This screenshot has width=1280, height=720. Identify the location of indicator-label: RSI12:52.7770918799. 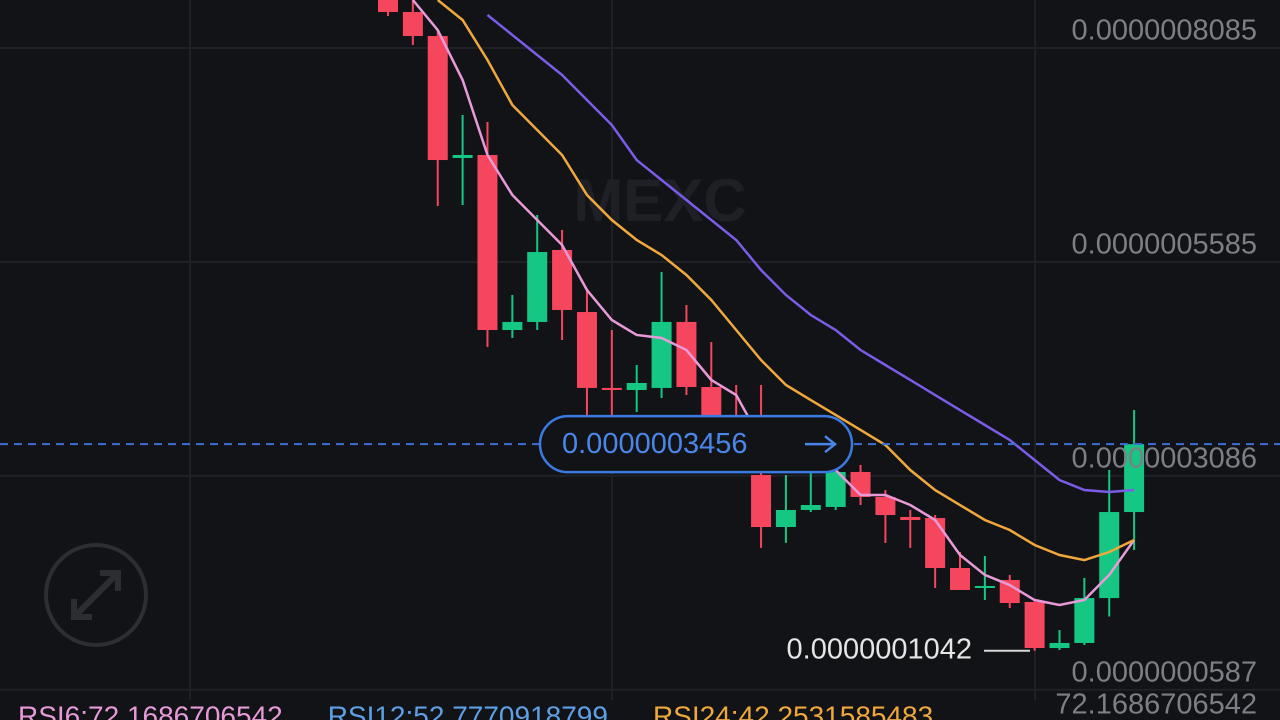
(468, 710).